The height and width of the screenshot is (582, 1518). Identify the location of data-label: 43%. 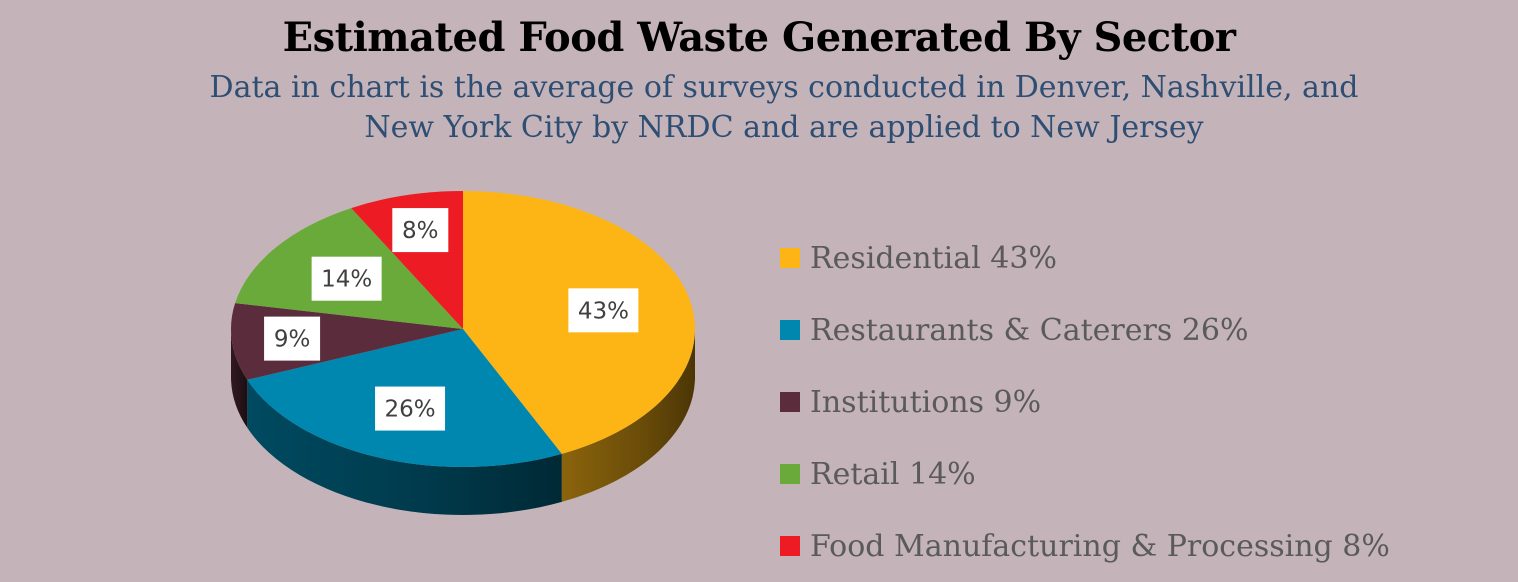
(603, 310).